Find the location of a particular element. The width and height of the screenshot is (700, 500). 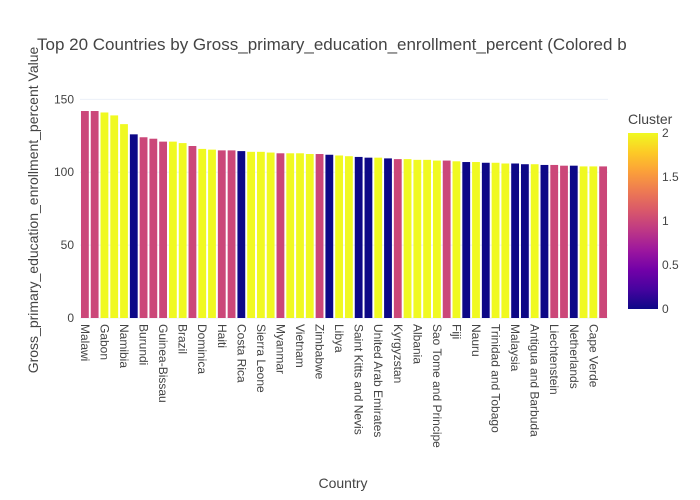

x-tick-label: Sao Tome and Principe is located at coordinates (437, 386).